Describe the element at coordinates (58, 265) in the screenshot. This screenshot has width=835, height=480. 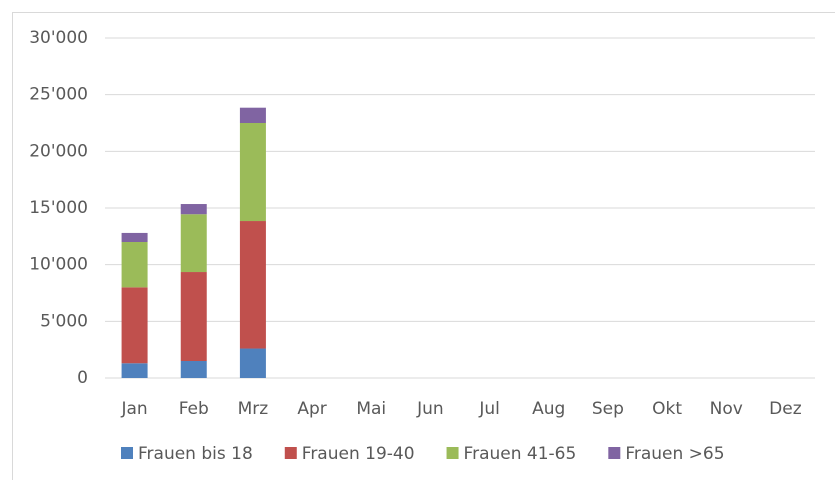
I see `y-tick-label: 10'000` at that location.